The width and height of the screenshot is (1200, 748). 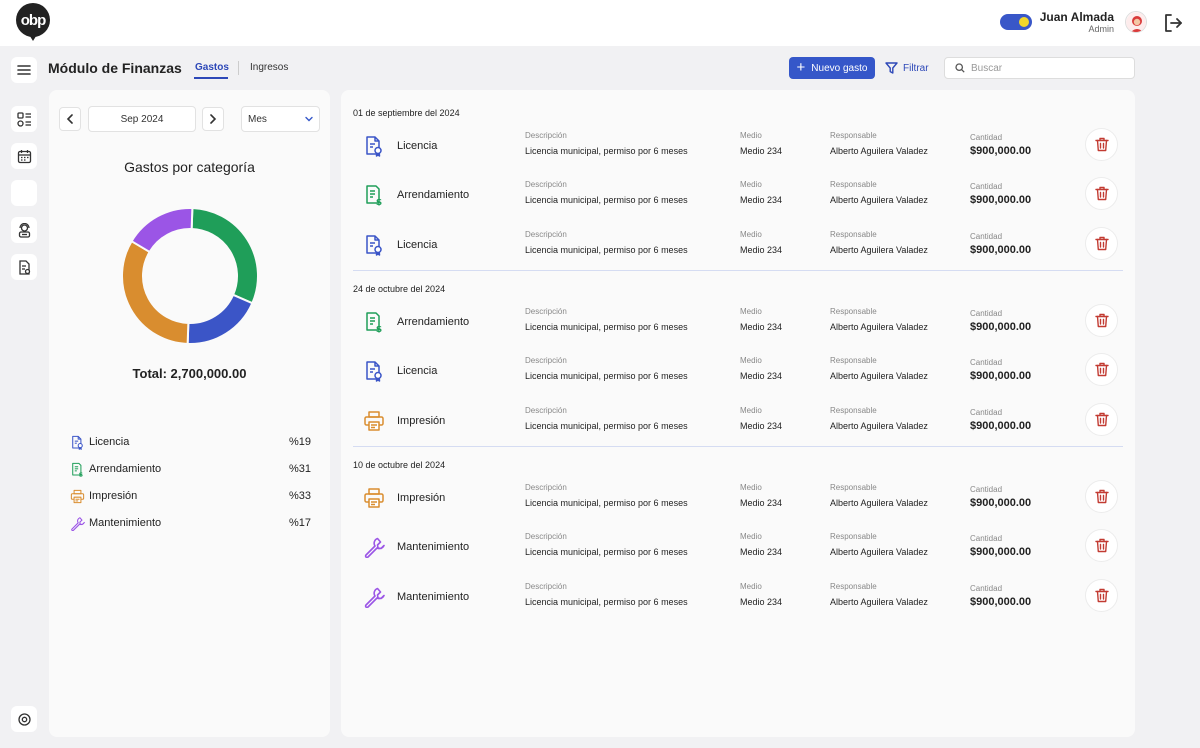 I want to click on menu-button, so click(x=24, y=70).